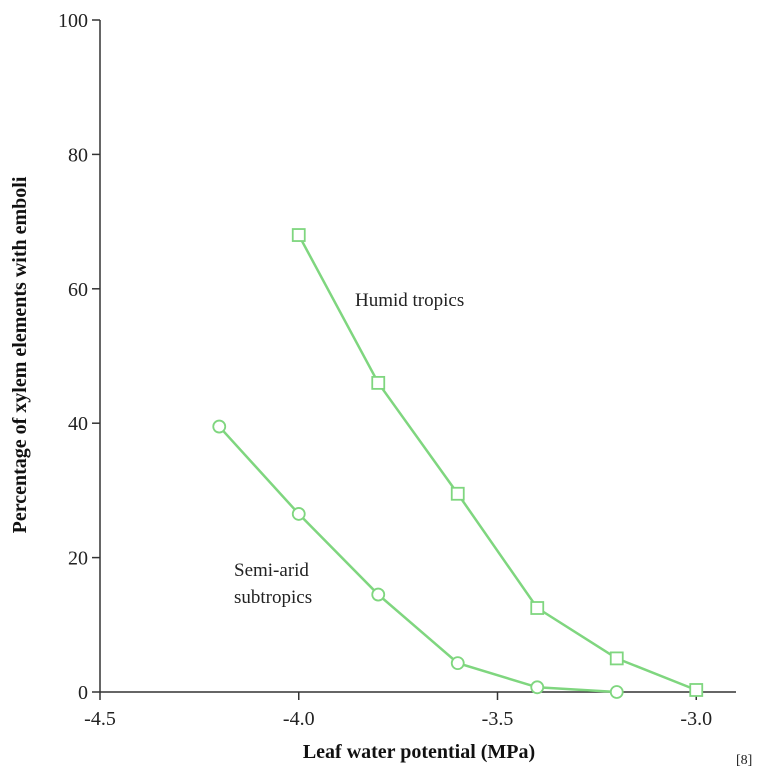  I want to click on y-tick-label: 80, so click(78, 155).